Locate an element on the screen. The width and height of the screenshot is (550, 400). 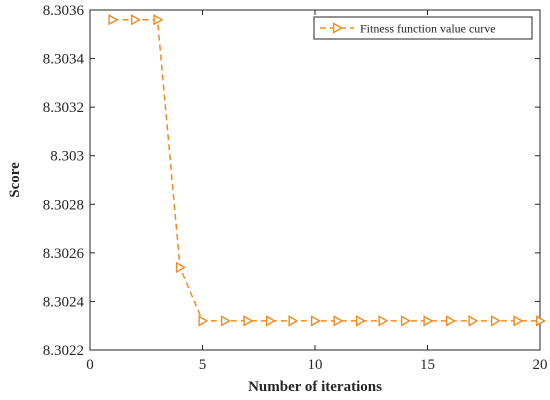
legend-entry-label: Fitness function value curve is located at coordinates (428, 29).